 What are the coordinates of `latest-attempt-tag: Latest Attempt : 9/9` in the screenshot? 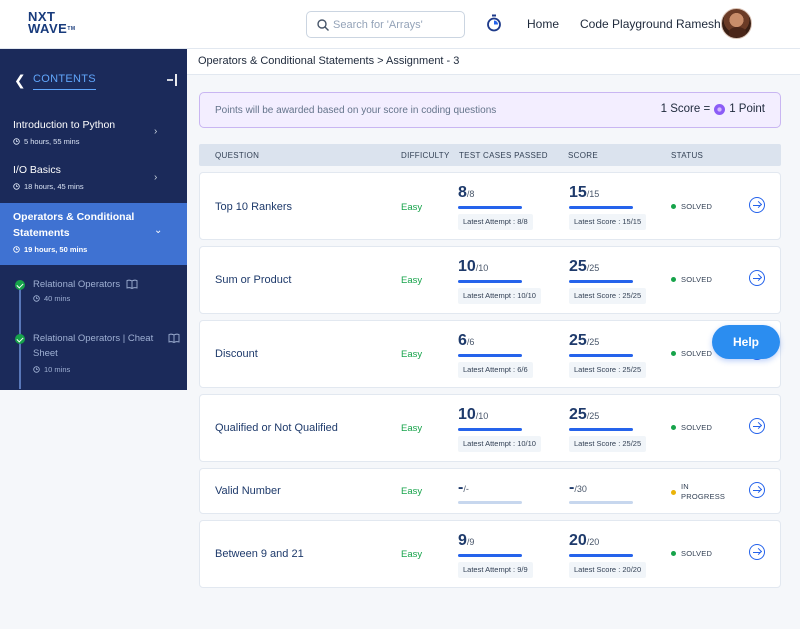 It's located at (495, 570).